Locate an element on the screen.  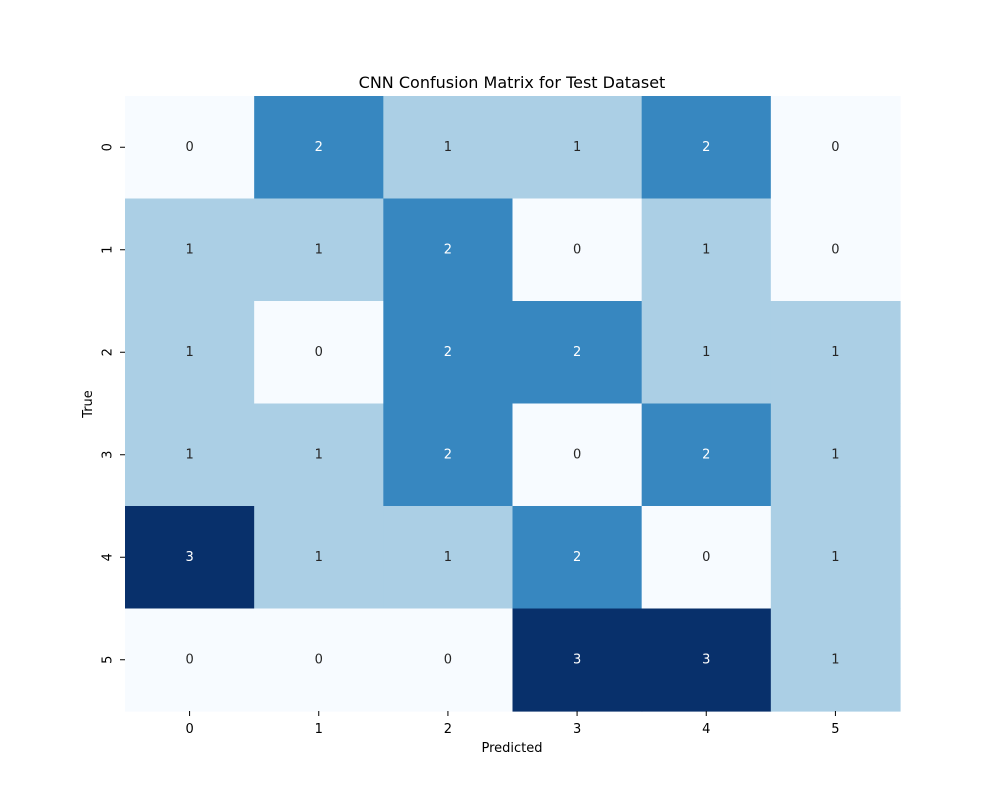
heatmap-cell-r0-c2 is located at coordinates (448, 148).